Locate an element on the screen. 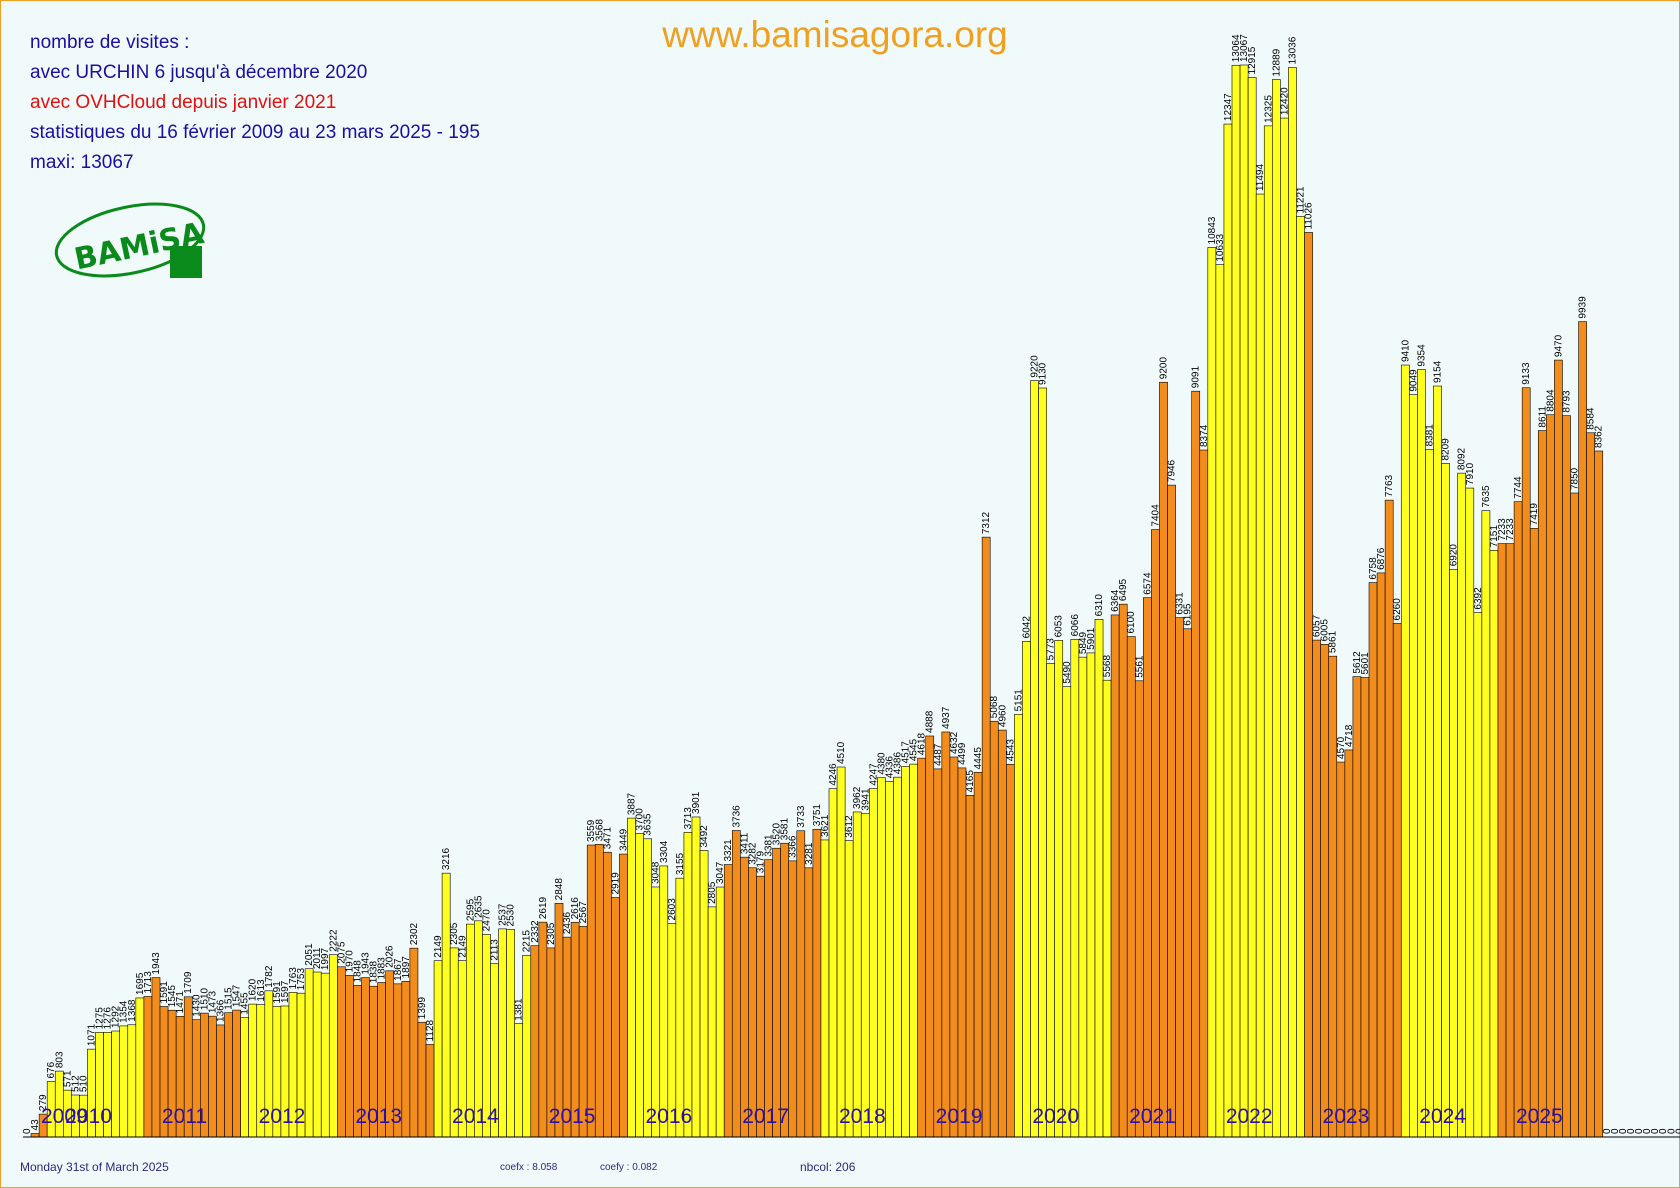 The width and height of the screenshot is (1680, 1188). chart-value-label: 7635 is located at coordinates (1486, 496).